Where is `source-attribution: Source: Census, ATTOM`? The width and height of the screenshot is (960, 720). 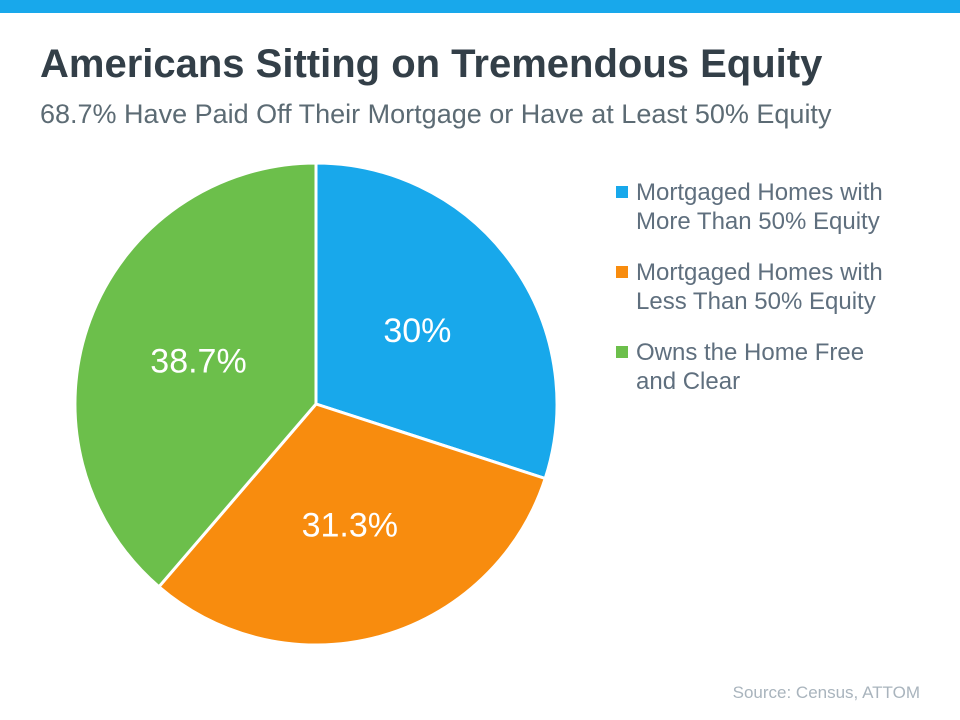 source-attribution: Source: Census, ATTOM is located at coordinates (826, 692).